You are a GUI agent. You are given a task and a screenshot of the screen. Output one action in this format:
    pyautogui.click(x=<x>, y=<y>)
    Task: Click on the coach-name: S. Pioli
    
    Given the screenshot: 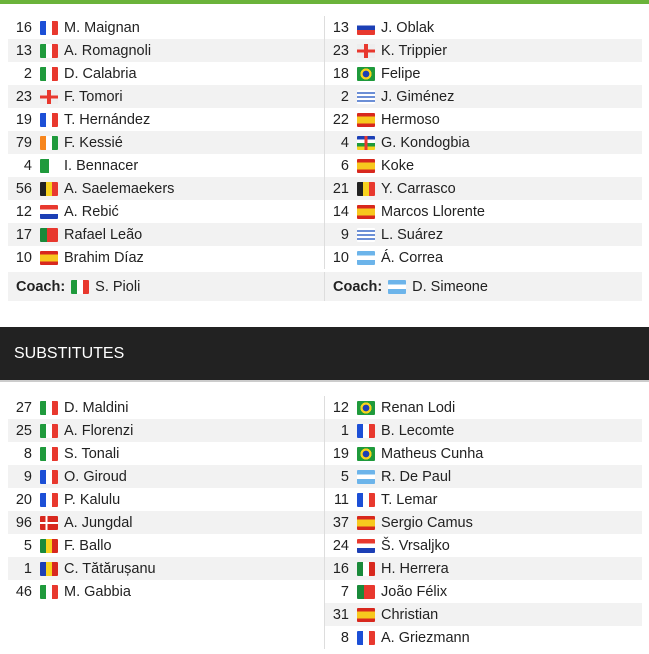 What is the action you would take?
    pyautogui.click(x=118, y=286)
    